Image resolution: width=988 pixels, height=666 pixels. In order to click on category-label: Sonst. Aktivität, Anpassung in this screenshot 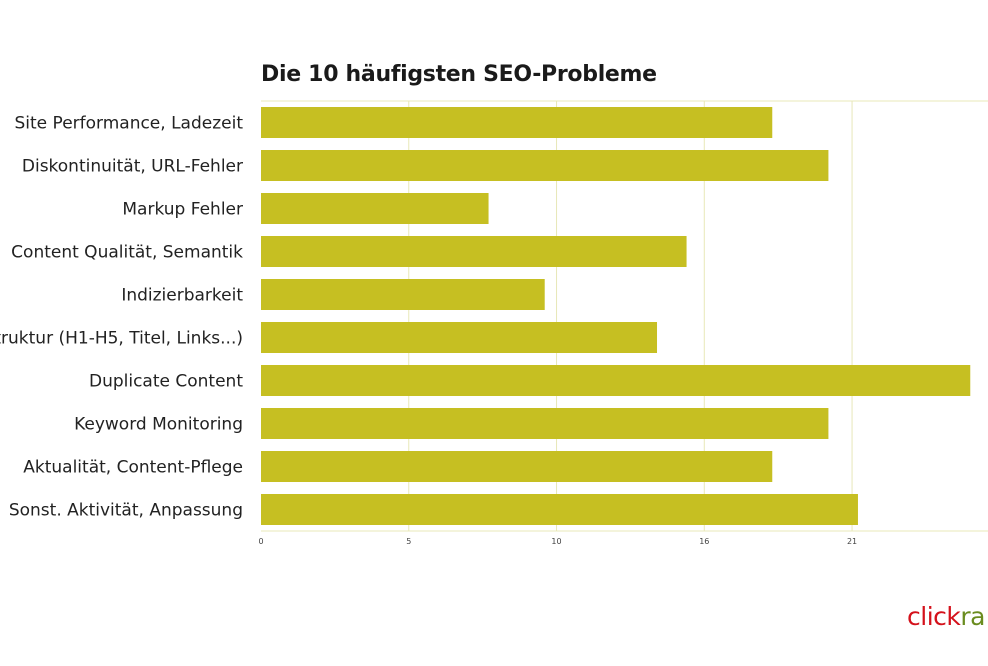, I will do `click(126, 511)`.